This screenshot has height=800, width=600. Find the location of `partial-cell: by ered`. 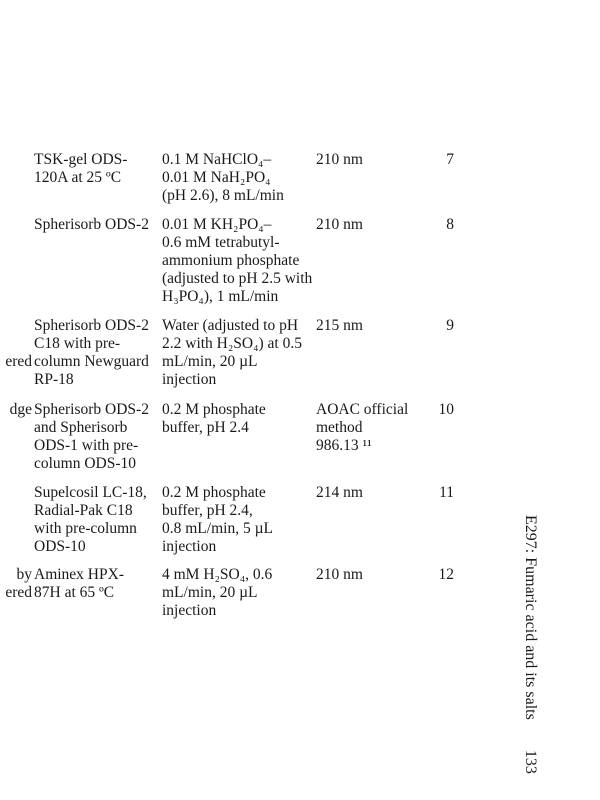

partial-cell: by ered is located at coordinates (18, 583).